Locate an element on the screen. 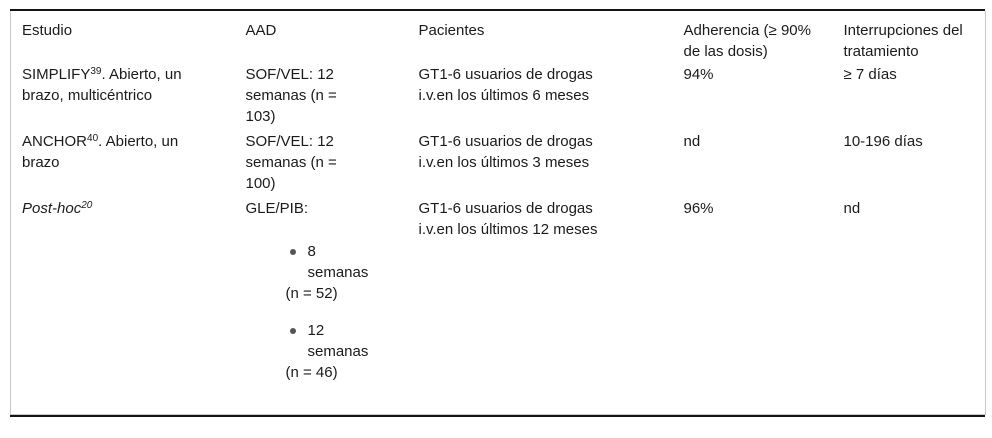 Image resolution: width=992 pixels, height=438 pixels. list-item-note: (n = 52) is located at coordinates (311, 293).